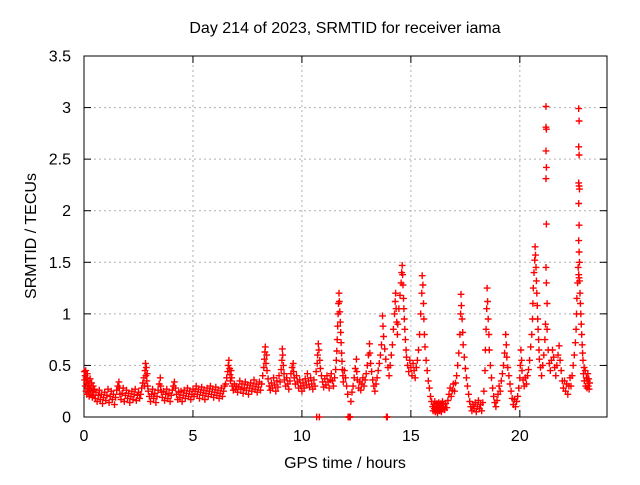  I want to click on y-tick-label: 0, so click(66, 418).